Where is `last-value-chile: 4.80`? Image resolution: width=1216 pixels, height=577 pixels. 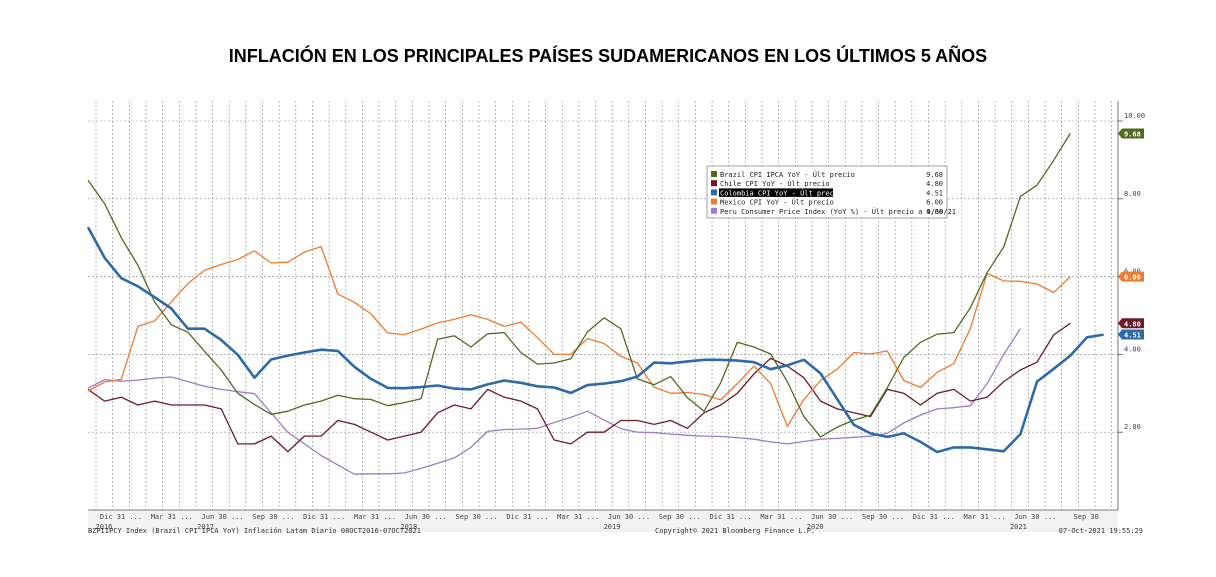 last-value-chile: 4.80 is located at coordinates (1131, 323).